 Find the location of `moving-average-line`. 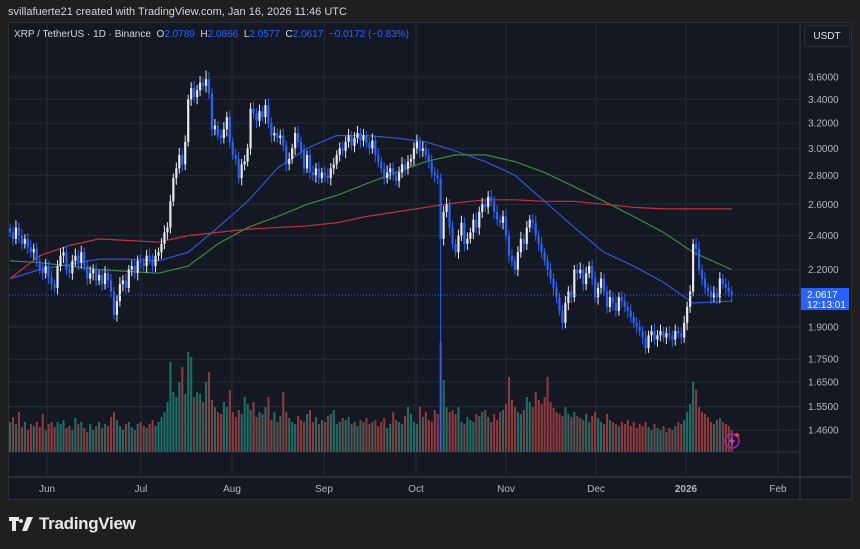

moving-average-line is located at coordinates (370, 239).